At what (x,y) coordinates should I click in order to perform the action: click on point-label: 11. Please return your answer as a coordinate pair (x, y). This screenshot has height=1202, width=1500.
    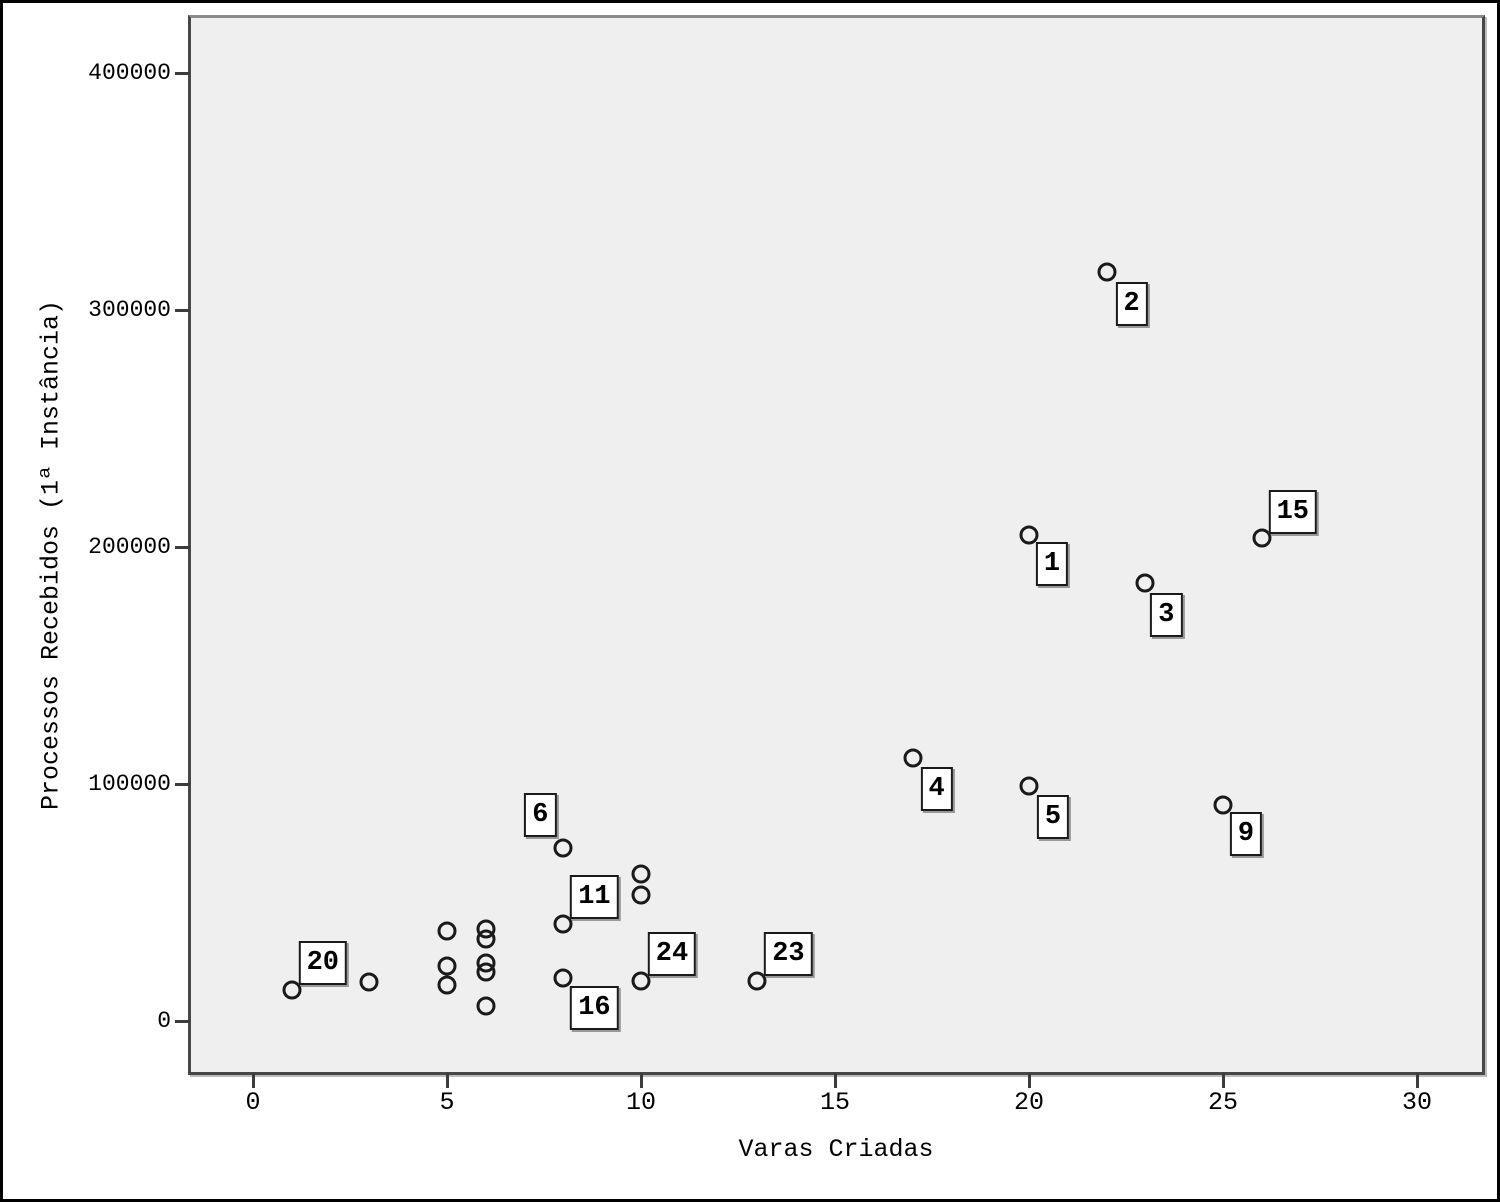
    Looking at the image, I should click on (594, 896).